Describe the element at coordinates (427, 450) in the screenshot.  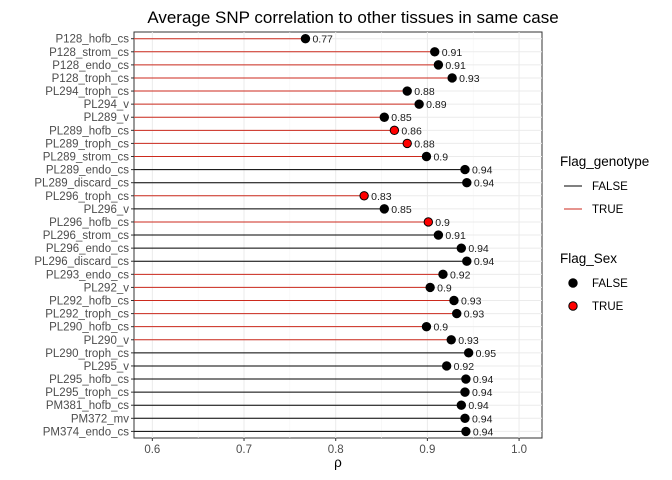
I see `x-tick-label: 0.9` at that location.